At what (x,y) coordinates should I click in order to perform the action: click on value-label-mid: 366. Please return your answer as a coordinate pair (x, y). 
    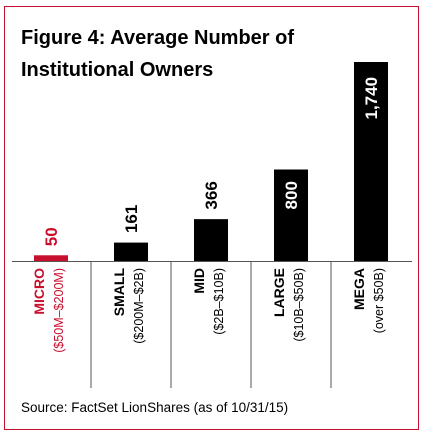
    Looking at the image, I should click on (211, 195).